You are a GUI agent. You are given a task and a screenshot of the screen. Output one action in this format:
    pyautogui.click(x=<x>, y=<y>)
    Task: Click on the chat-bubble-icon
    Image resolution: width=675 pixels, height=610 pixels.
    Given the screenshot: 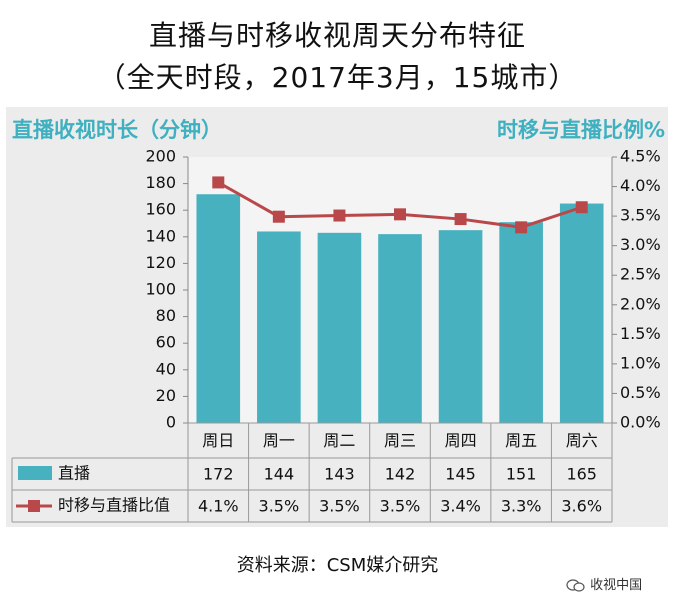 What is the action you would take?
    pyautogui.click(x=575, y=585)
    